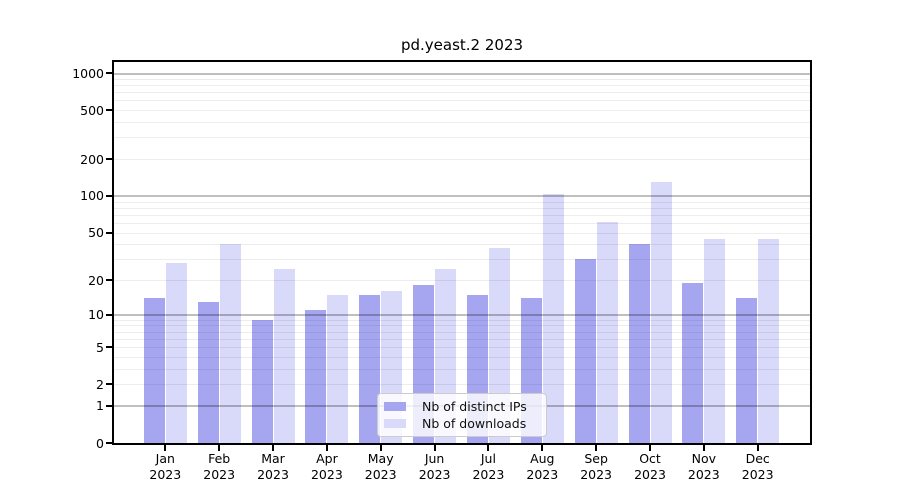 This screenshot has width=900, height=500. Describe the element at coordinates (474, 406) in the screenshot. I see `legend-label-distinct-ips: Nb of distinct IPs` at that location.